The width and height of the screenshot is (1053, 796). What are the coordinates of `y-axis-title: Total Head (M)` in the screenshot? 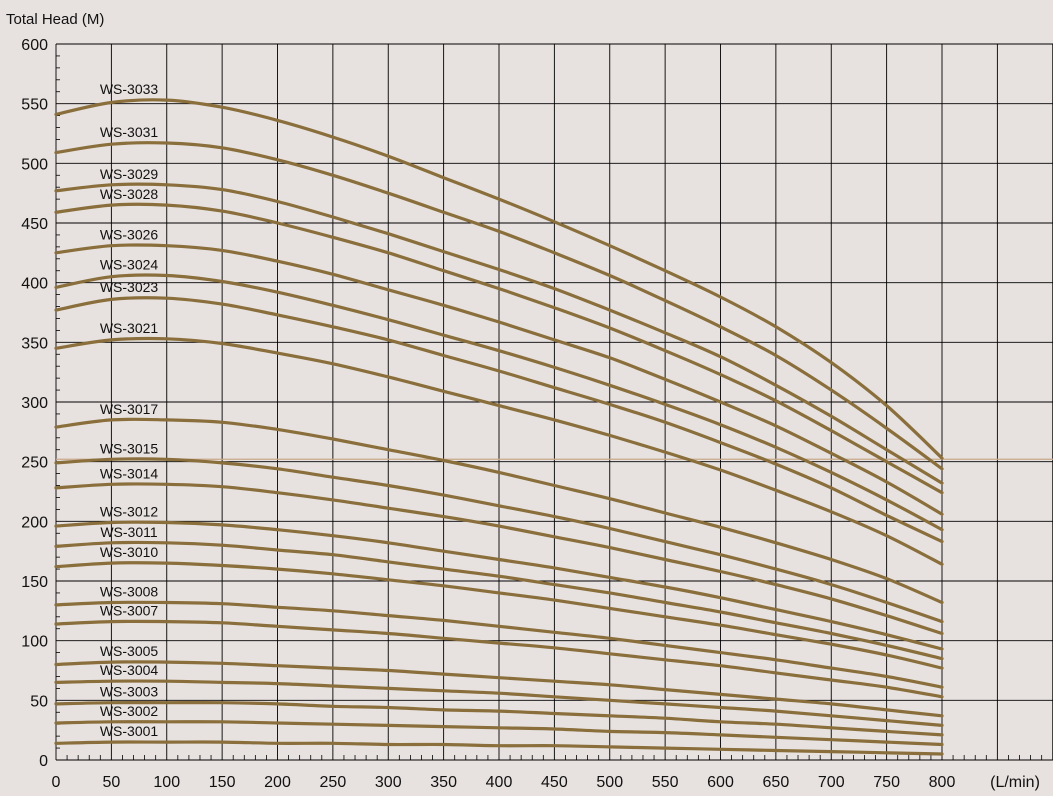 It's located at (55, 19).